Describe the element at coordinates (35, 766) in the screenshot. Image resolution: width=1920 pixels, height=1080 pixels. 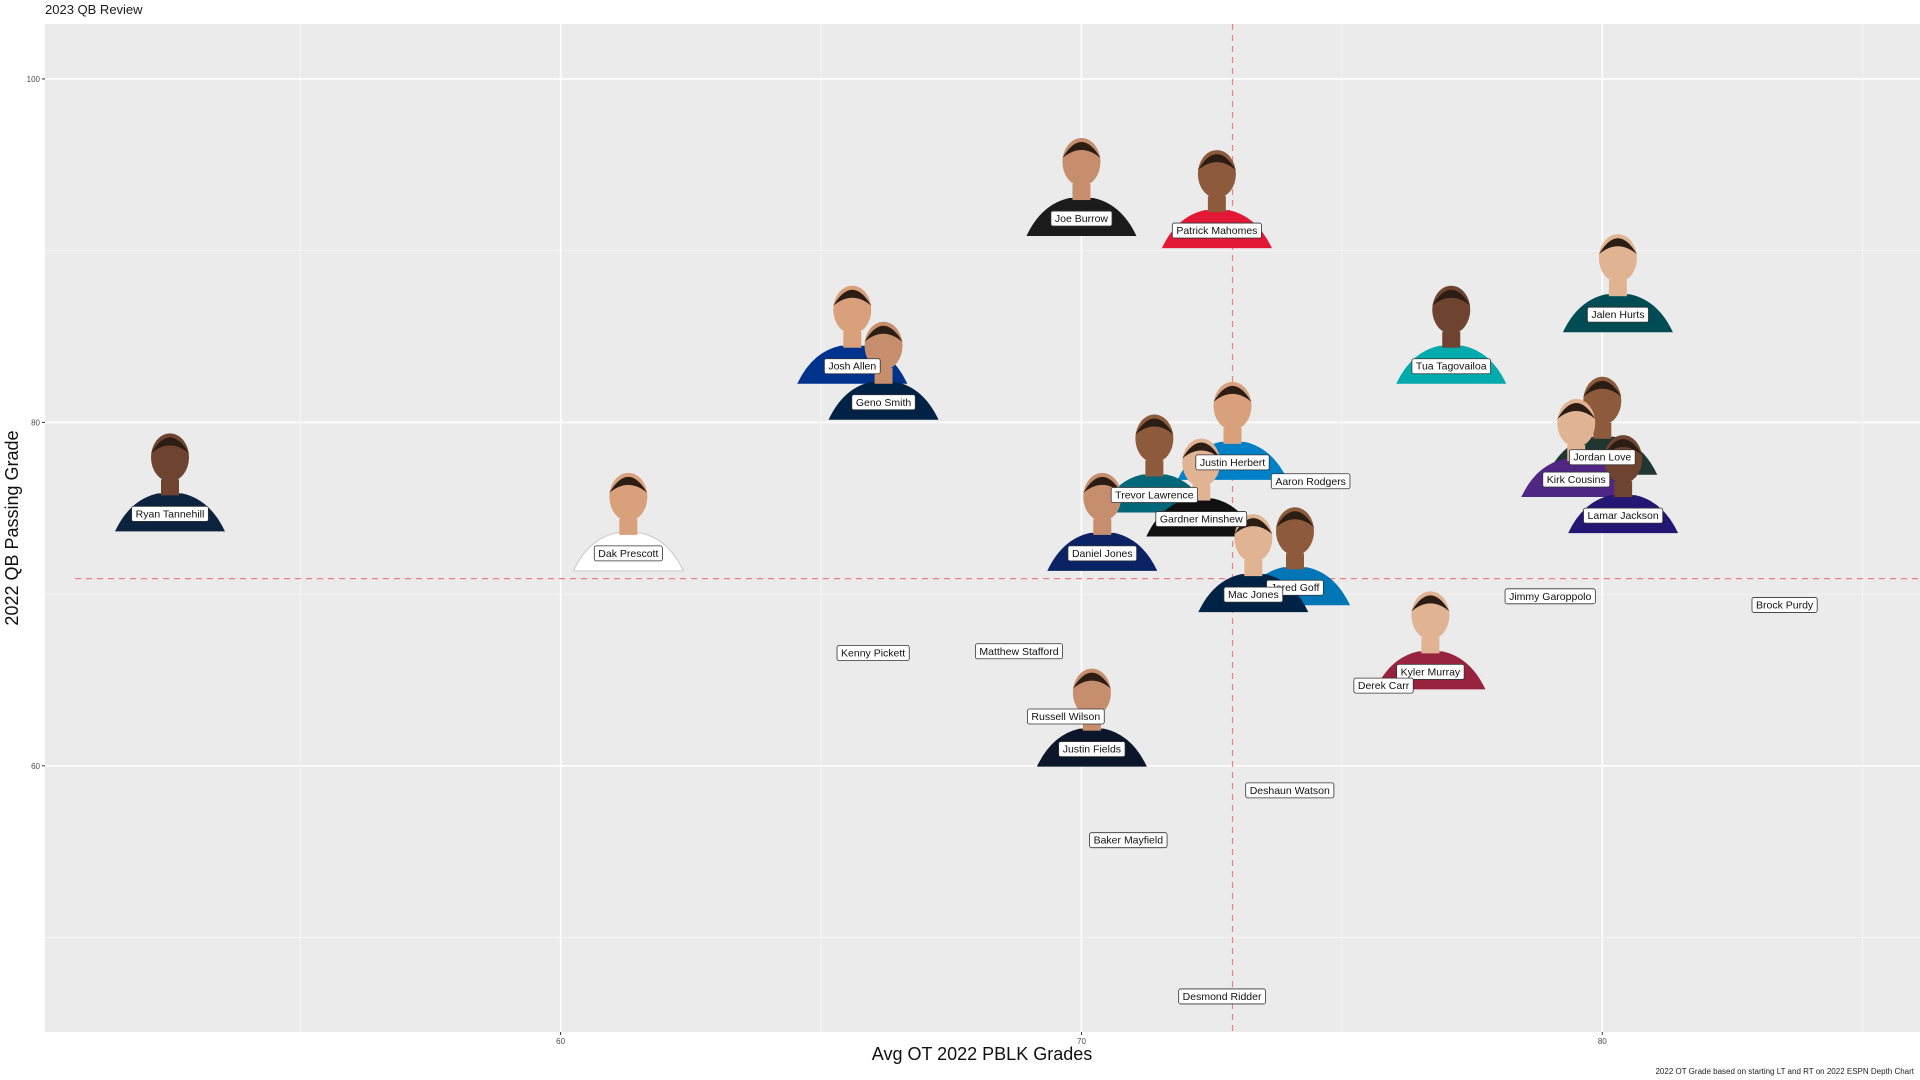
I see `y-tick-label: 60` at that location.